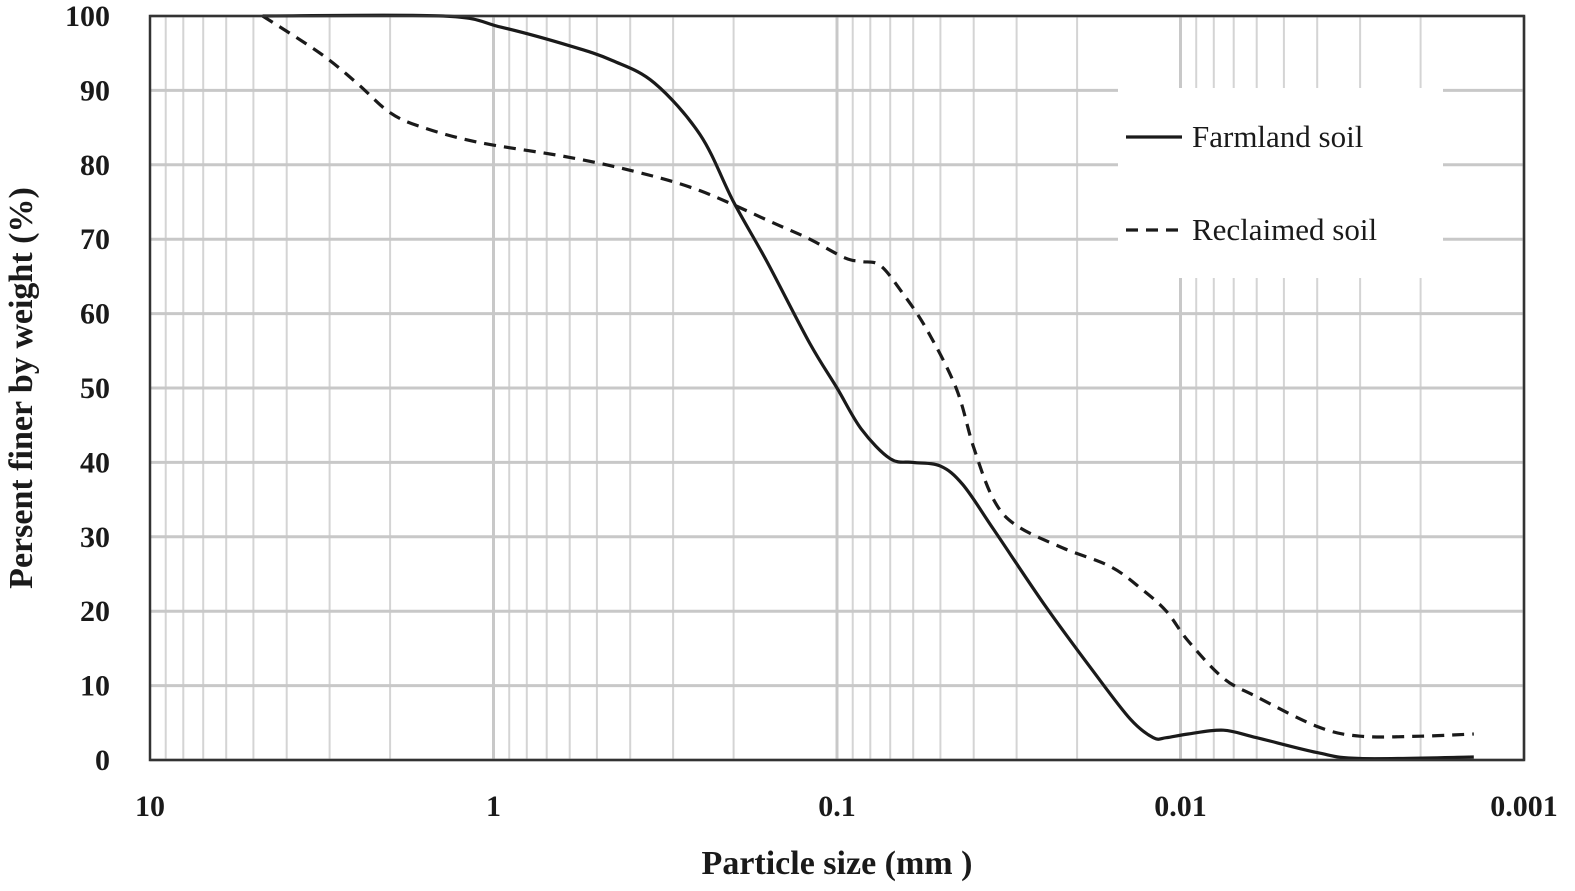 This screenshot has width=1575, height=891. Describe the element at coordinates (493, 806) in the screenshot. I see `x-tick-label: 1` at that location.